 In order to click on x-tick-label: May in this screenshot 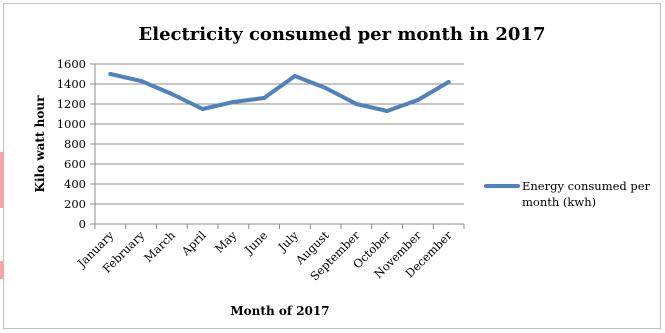, I will do `click(226, 242)`.